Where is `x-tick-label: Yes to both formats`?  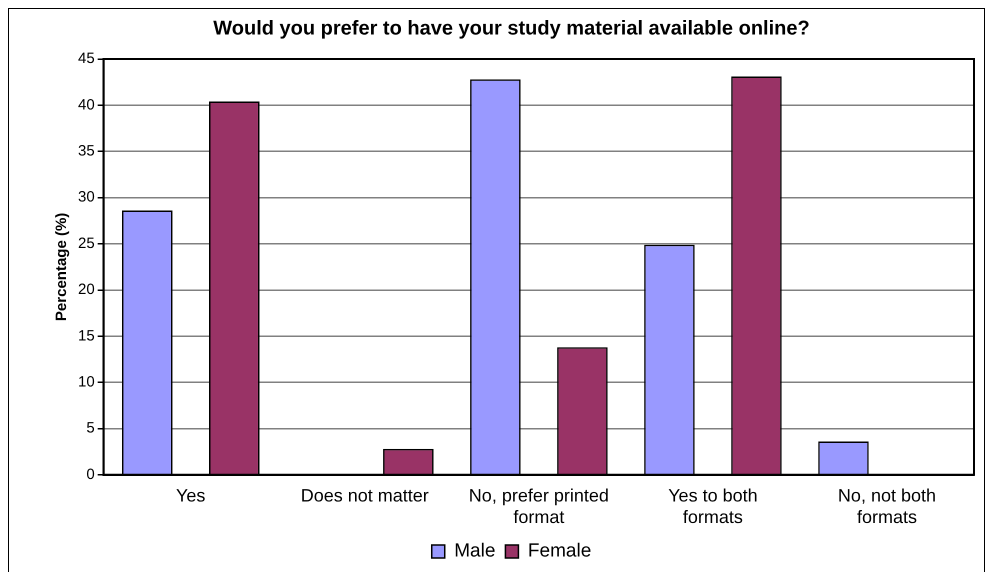 x-tick-label: Yes to both formats is located at coordinates (713, 507).